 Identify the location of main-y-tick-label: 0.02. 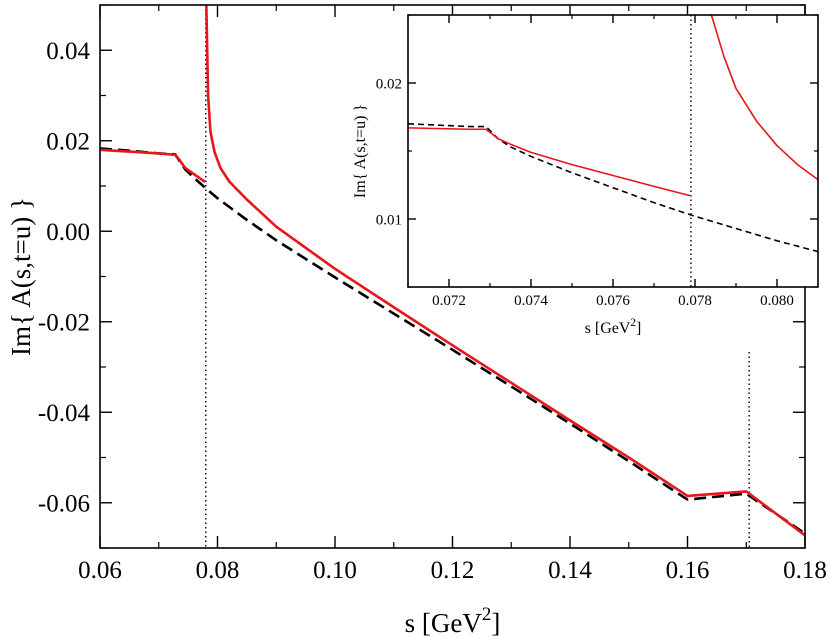
(68, 142).